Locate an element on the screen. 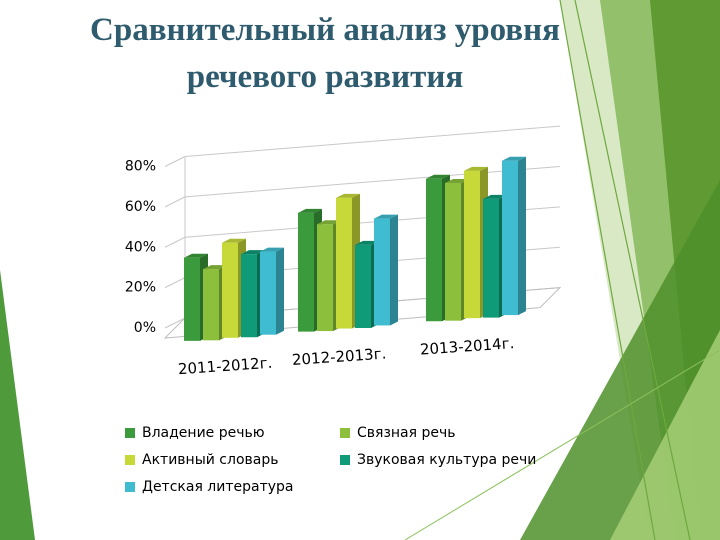  x-tick-label: 2012-2013г. is located at coordinates (338, 357).